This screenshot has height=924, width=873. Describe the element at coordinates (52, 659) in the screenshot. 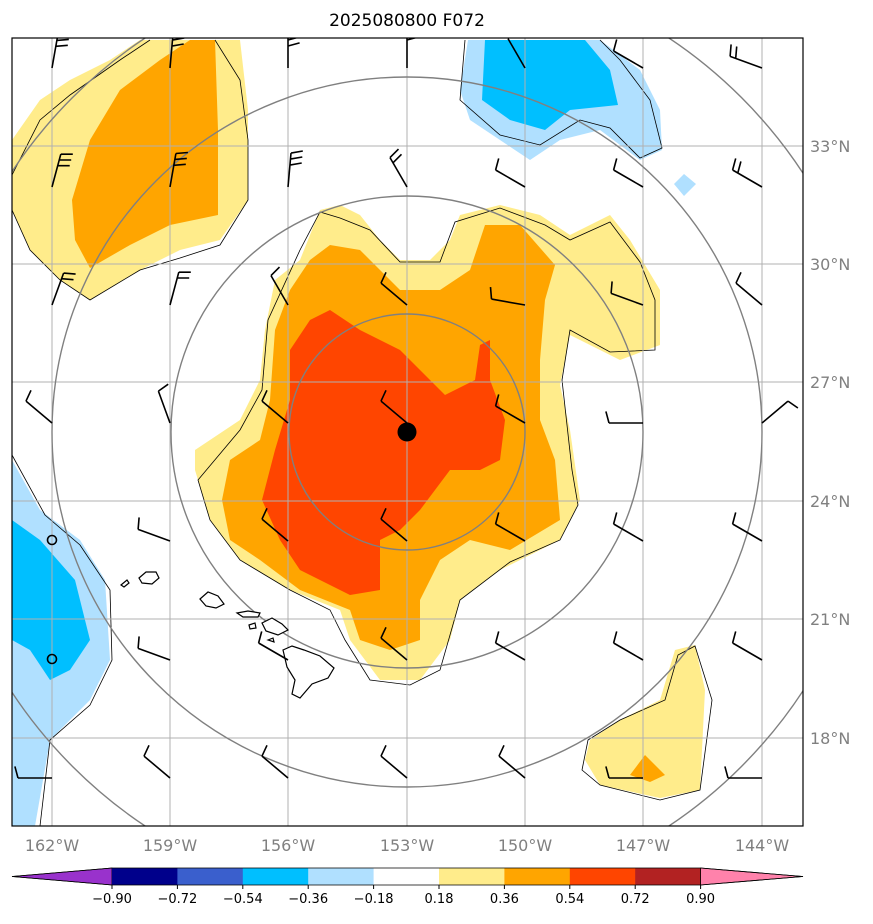

I see `calm-wind-marker` at that location.